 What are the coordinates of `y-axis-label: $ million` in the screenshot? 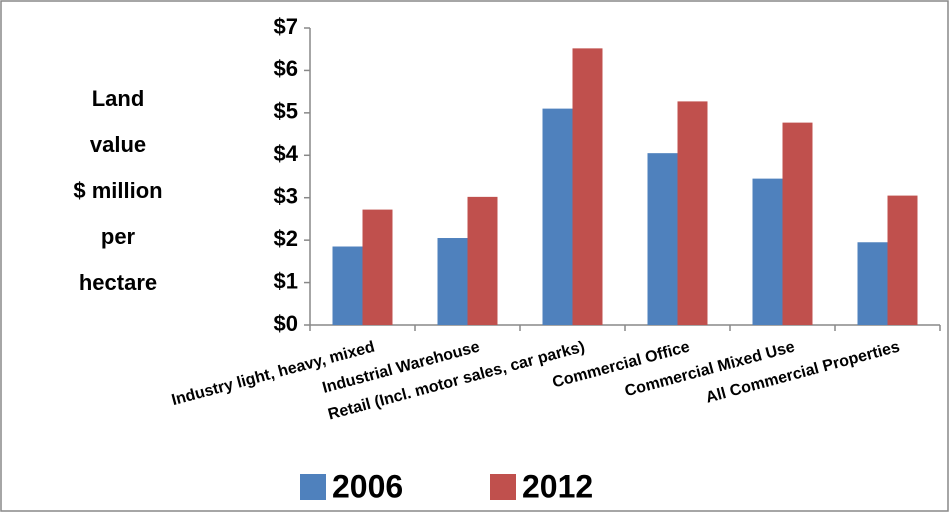 It's located at (117, 190).